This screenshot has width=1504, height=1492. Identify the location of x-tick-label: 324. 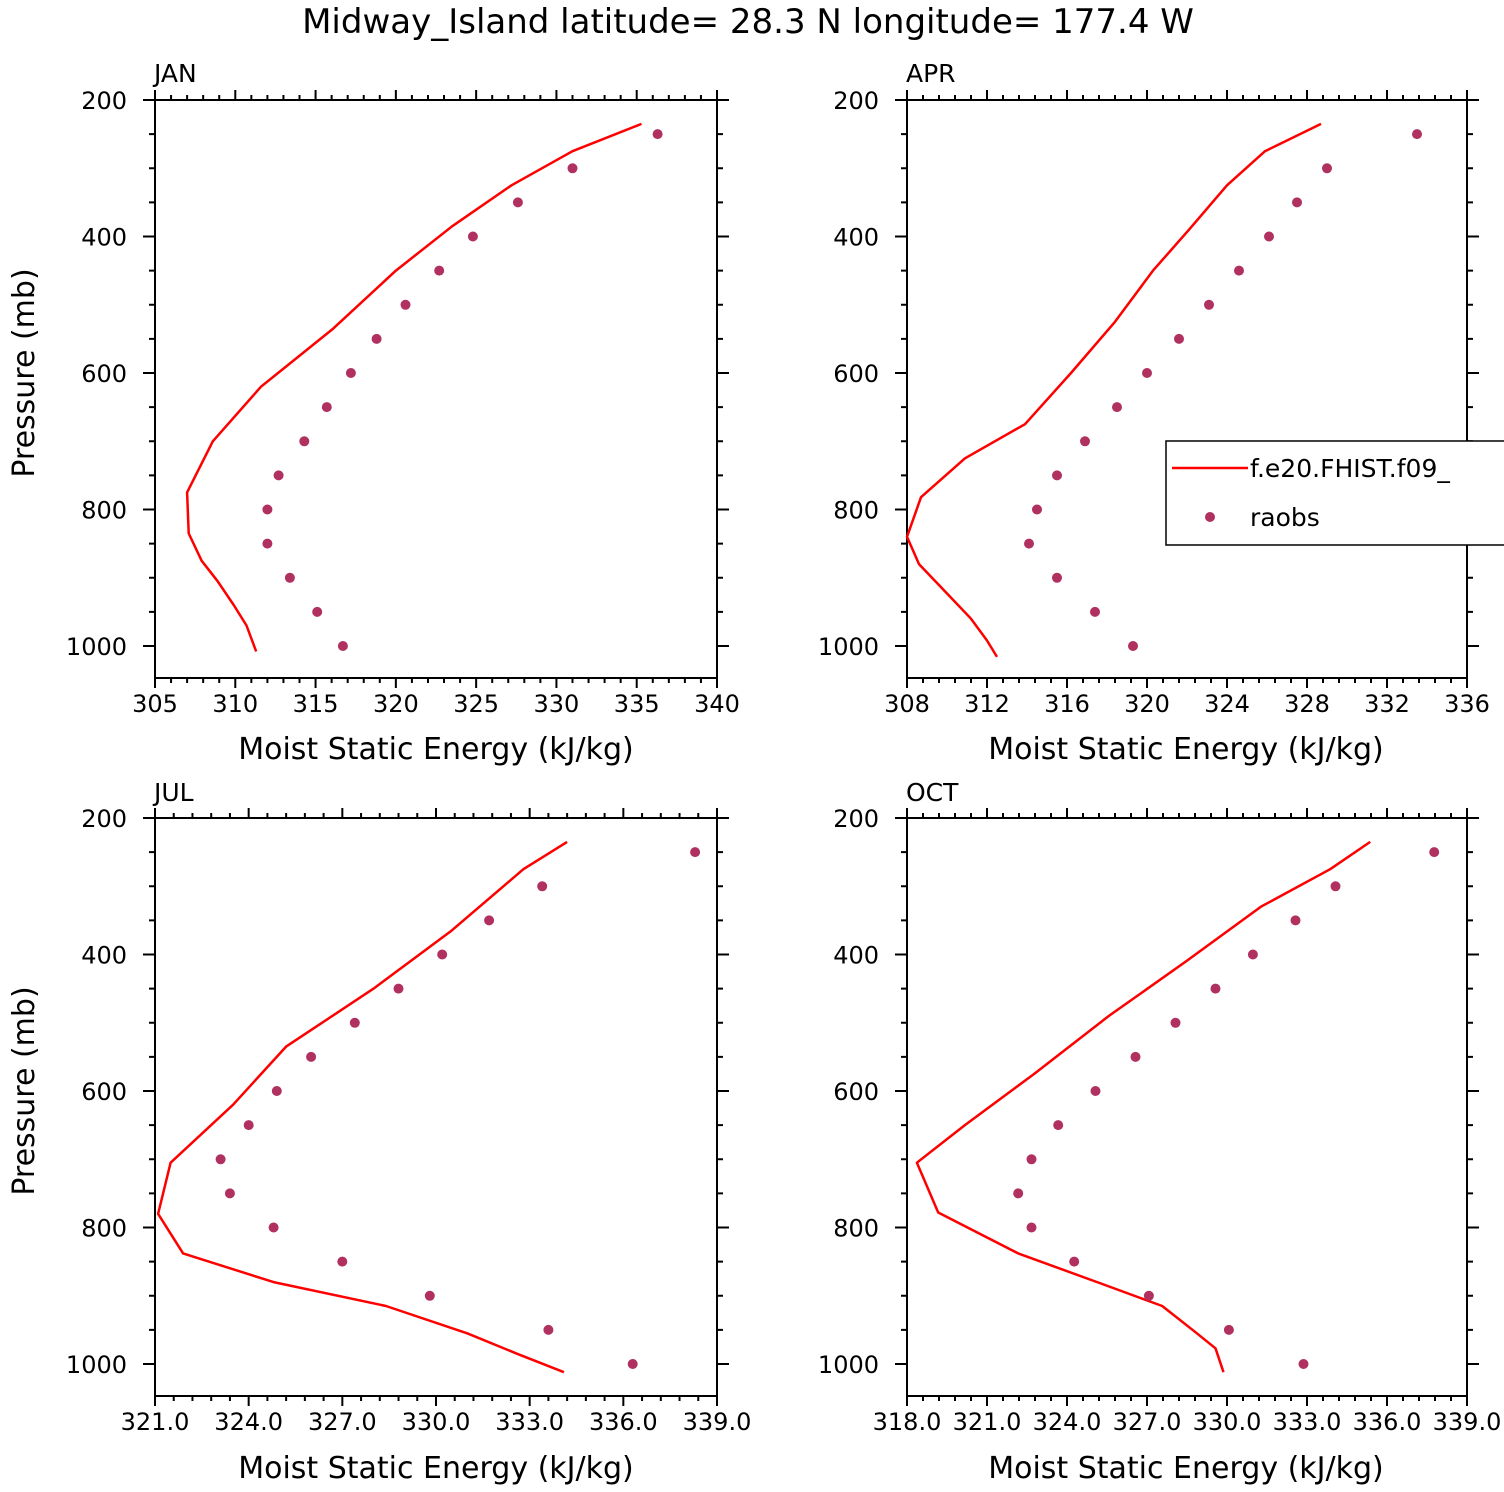
(1227, 704).